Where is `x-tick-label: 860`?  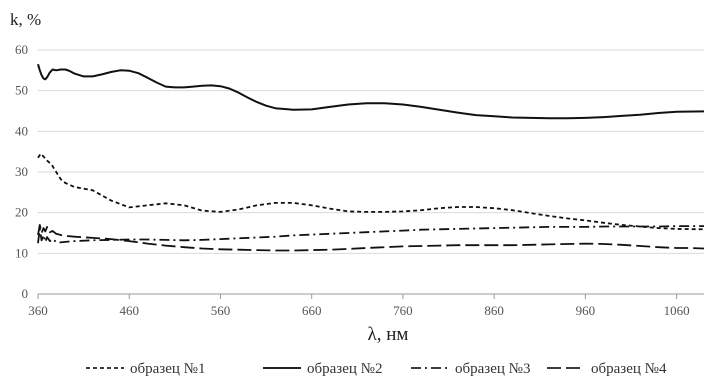 x-tick-label: 860 is located at coordinates (494, 310).